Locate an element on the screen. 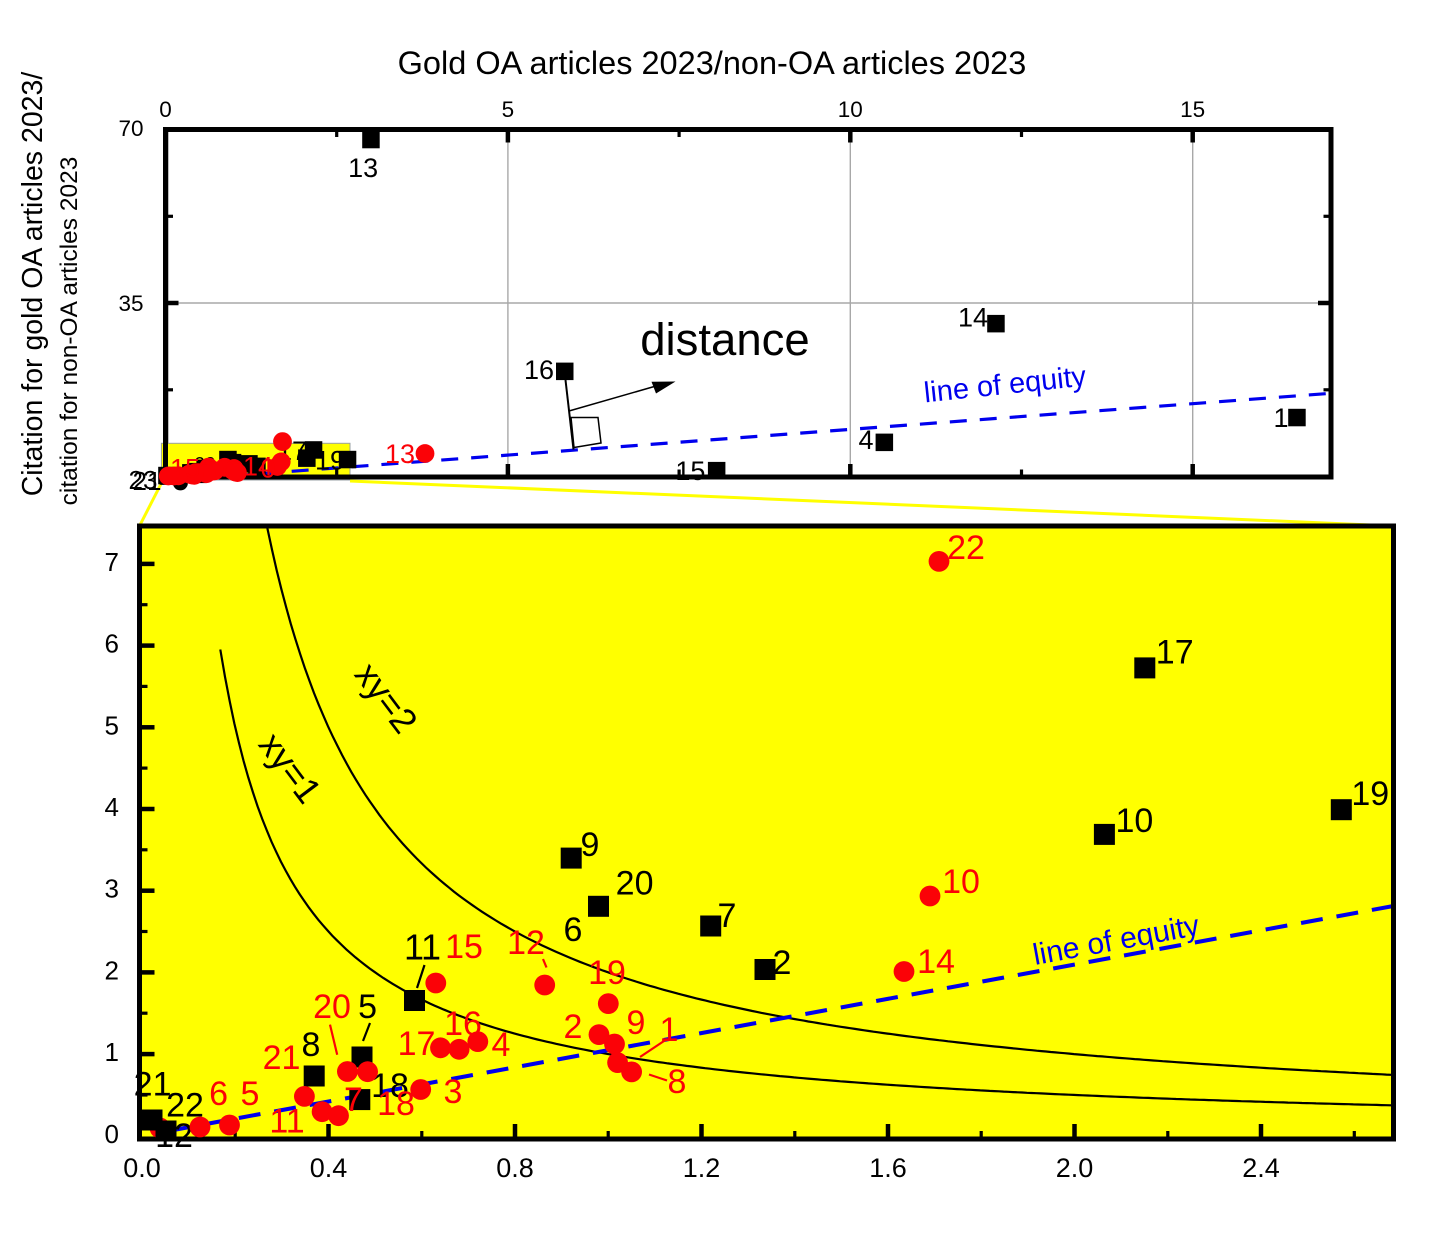  svg-text: 18 is located at coordinates (396, 1104).